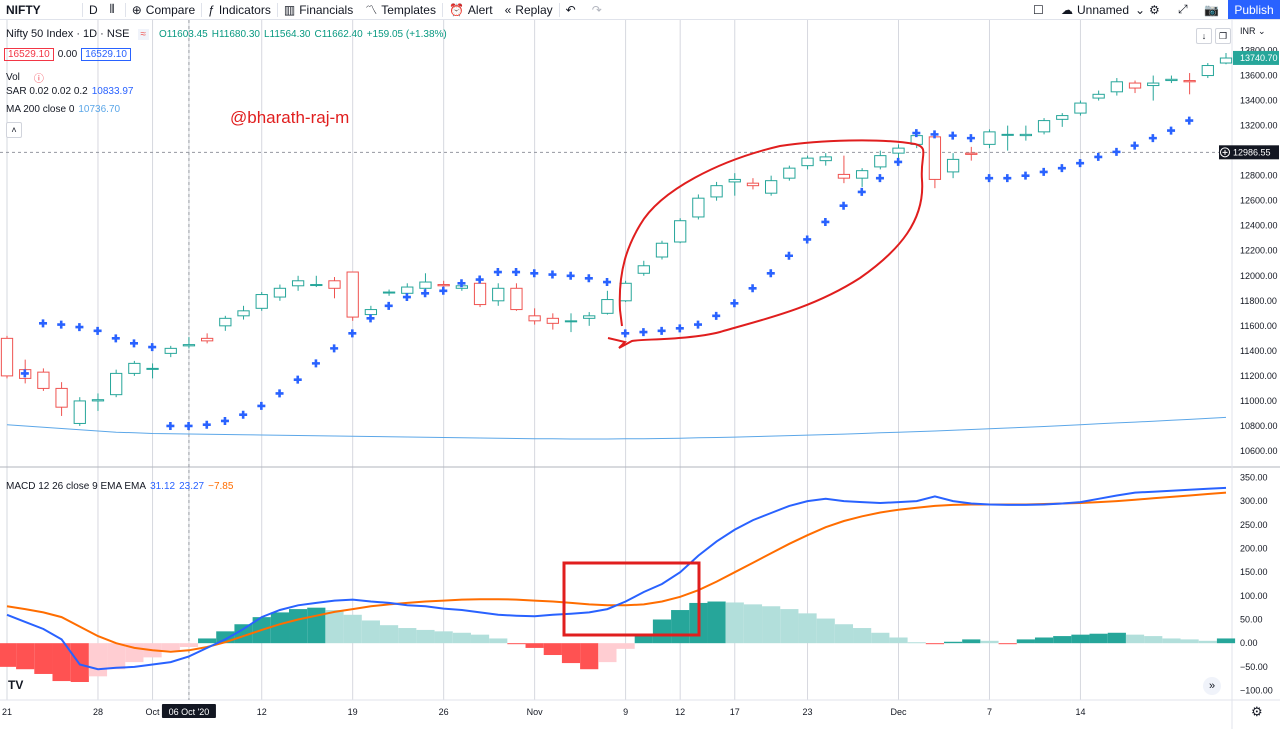 The width and height of the screenshot is (1280, 729). I want to click on buy-price-box: 16529.10, so click(106, 54).